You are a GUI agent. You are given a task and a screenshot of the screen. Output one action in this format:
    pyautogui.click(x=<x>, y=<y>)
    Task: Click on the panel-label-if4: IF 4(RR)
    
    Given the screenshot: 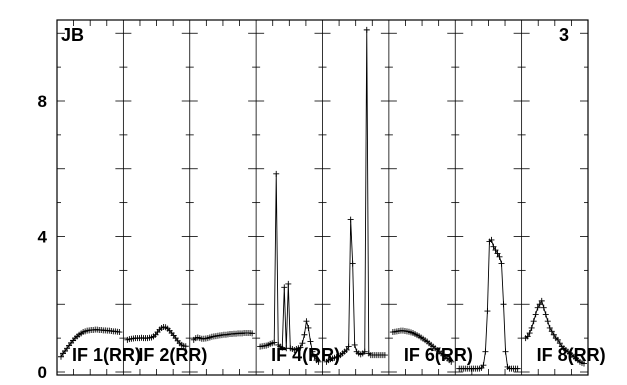 What is the action you would take?
    pyautogui.click(x=305, y=355)
    